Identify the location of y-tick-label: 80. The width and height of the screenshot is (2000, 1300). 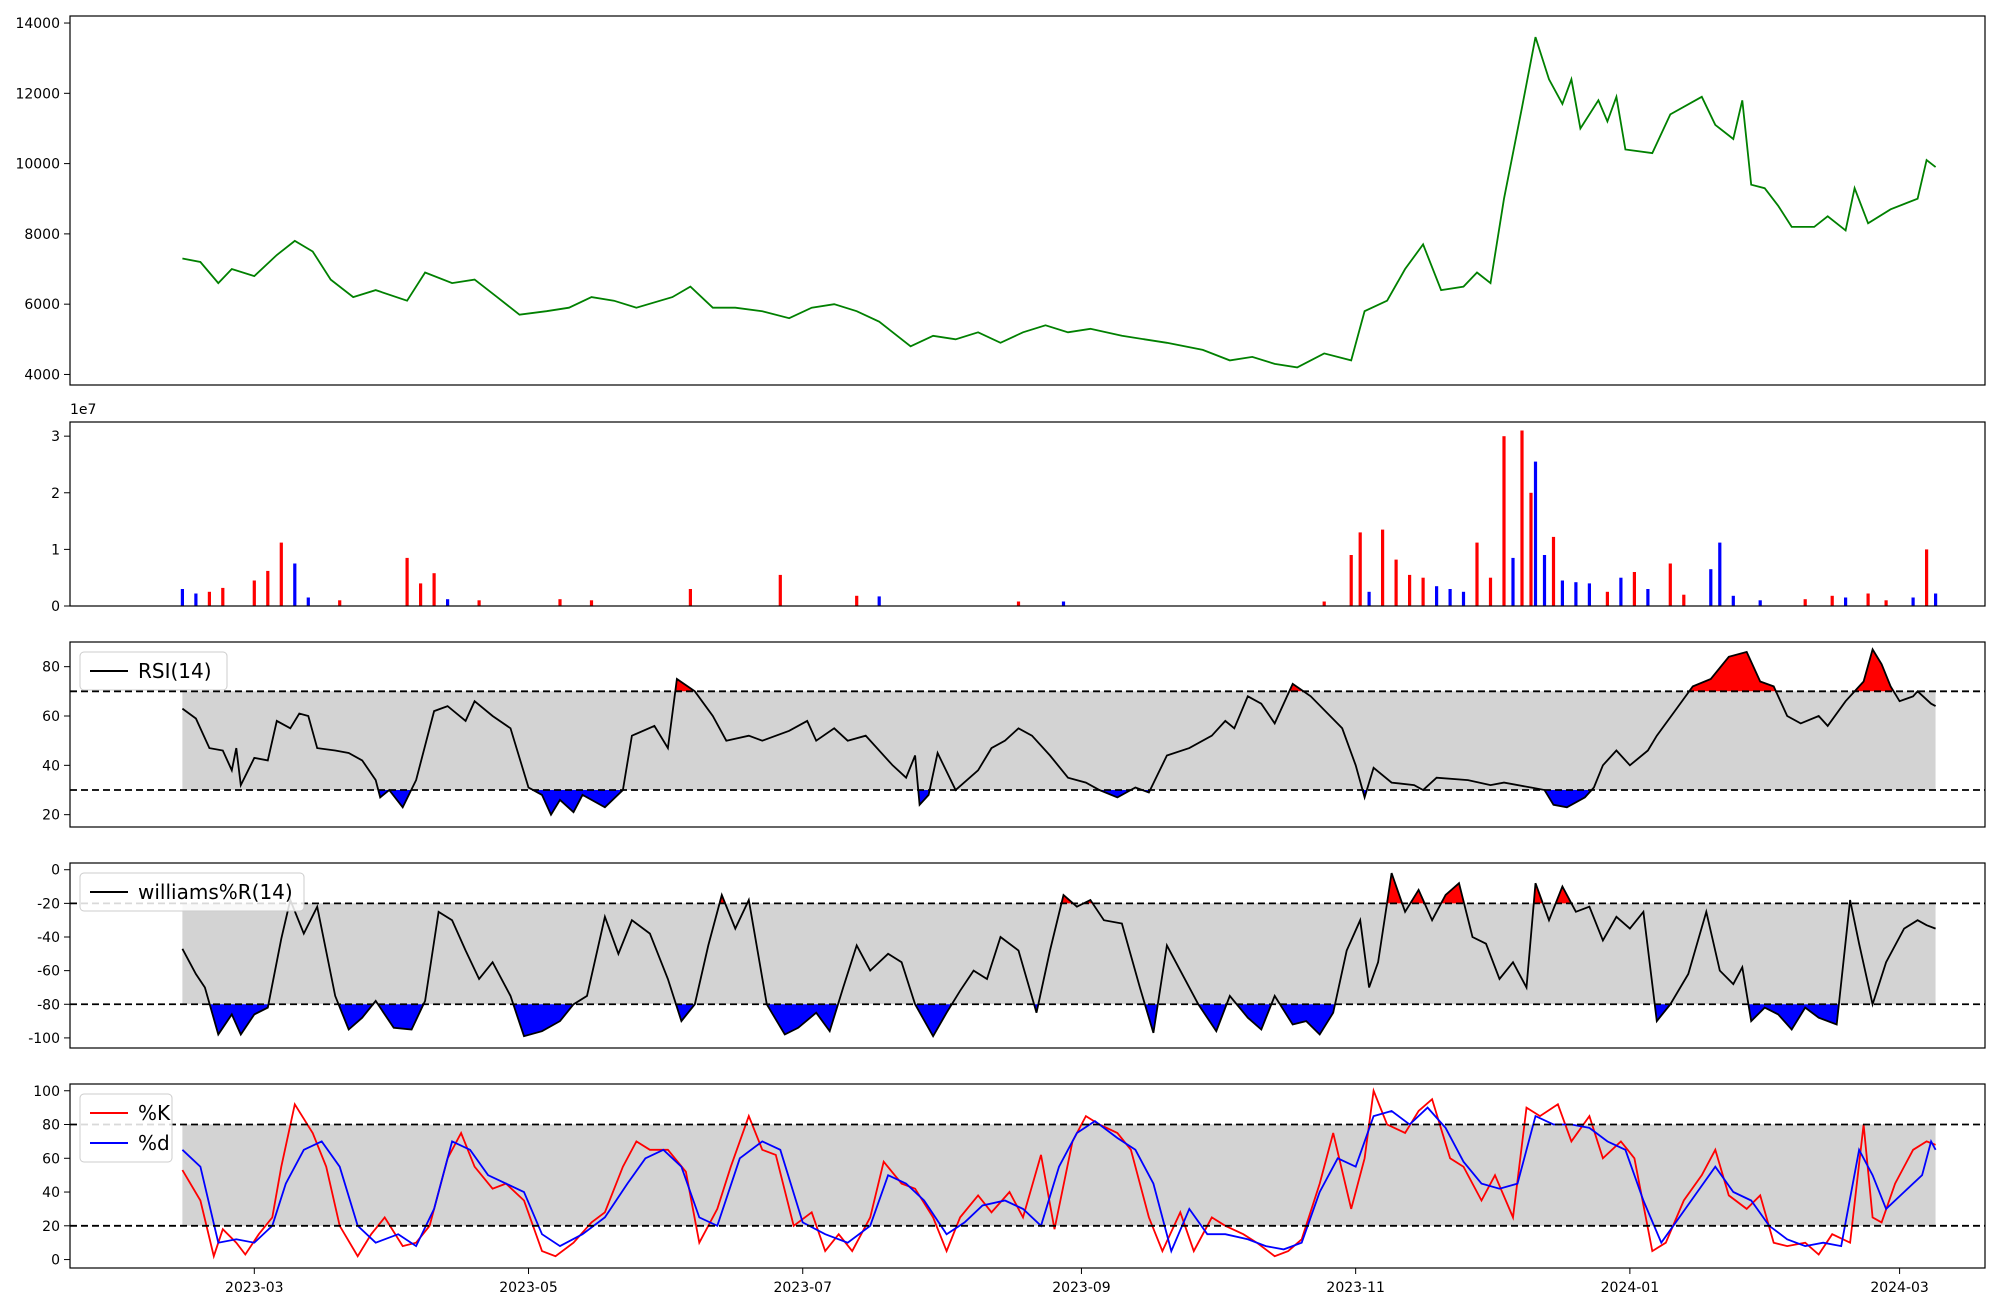
(51, 668).